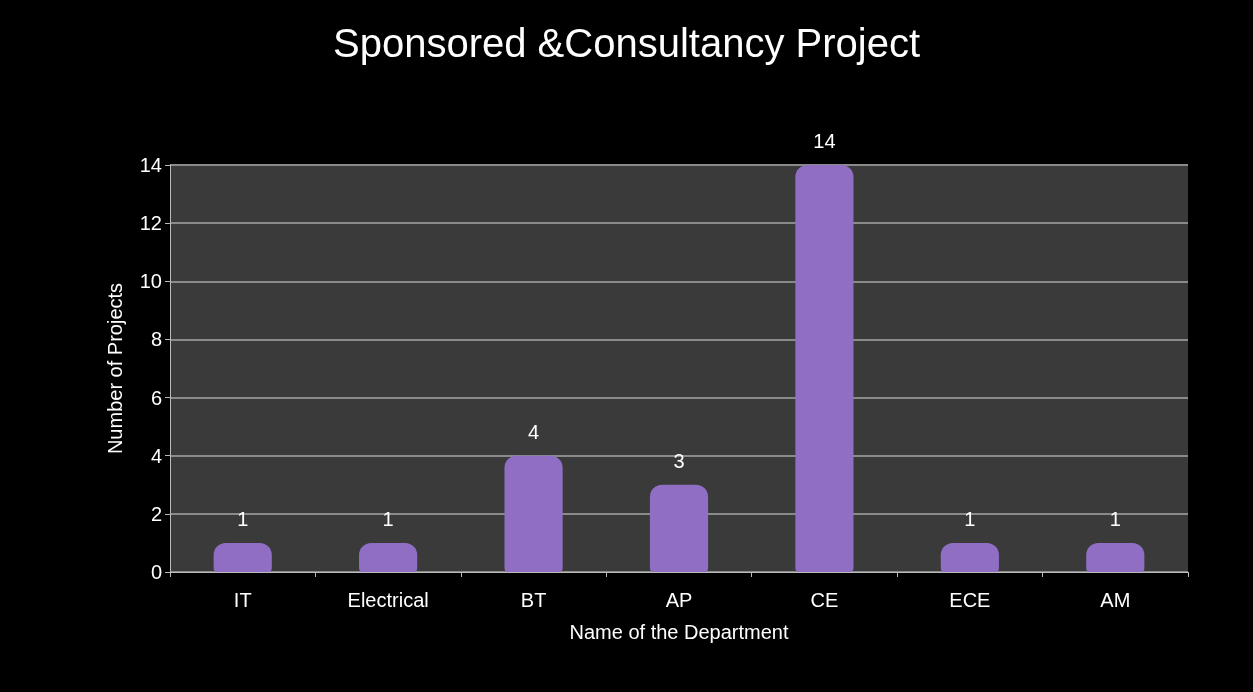 The height and width of the screenshot is (692, 1253). I want to click on data-label: 4, so click(534, 431).